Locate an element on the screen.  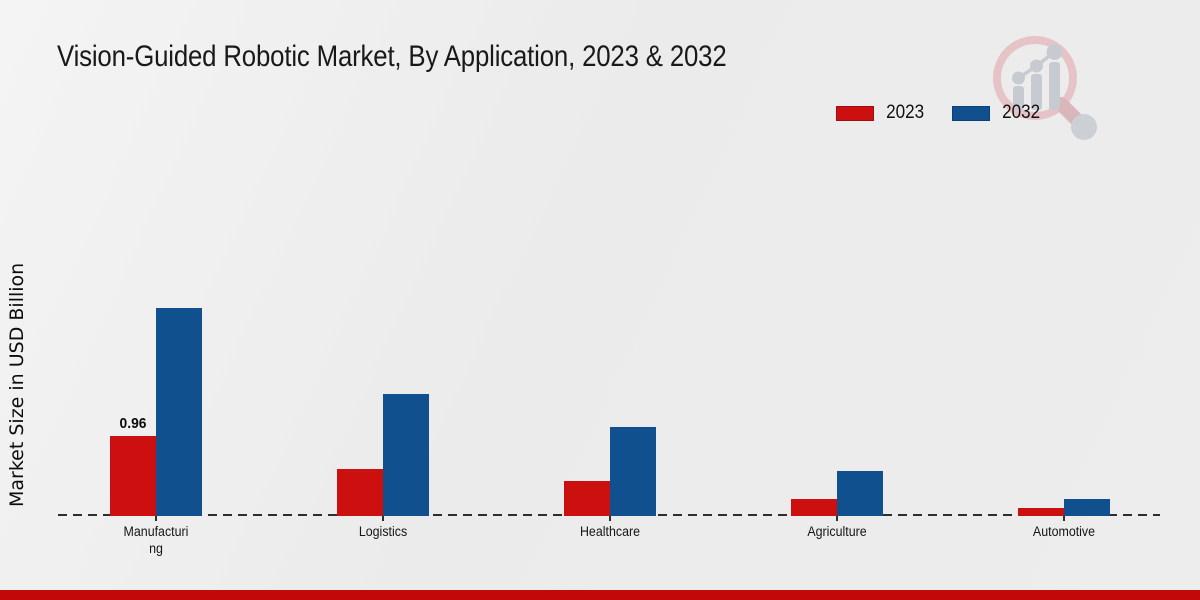
legend-swatch-2032 is located at coordinates (971, 113).